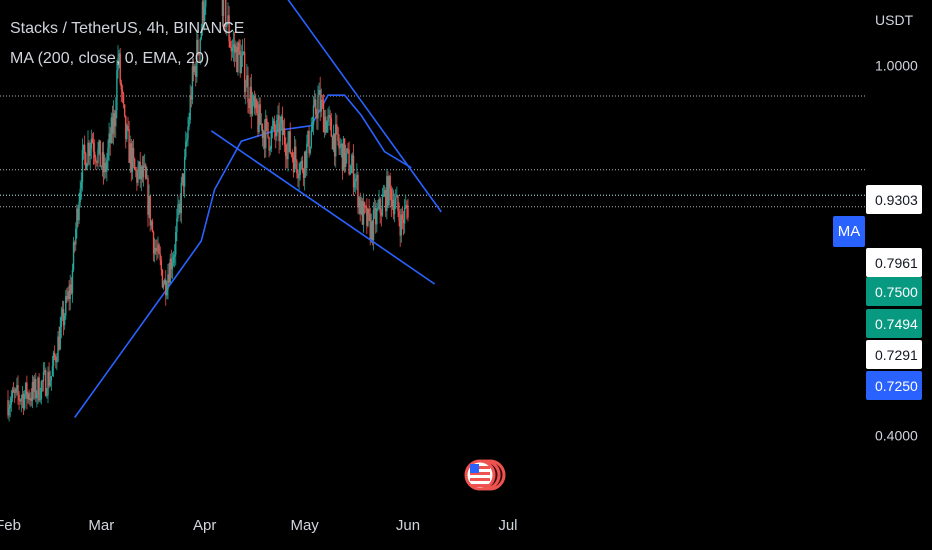 This screenshot has width=932, height=550. Describe the element at coordinates (323, 207) in the screenshot. I see `trendline-lower` at that location.